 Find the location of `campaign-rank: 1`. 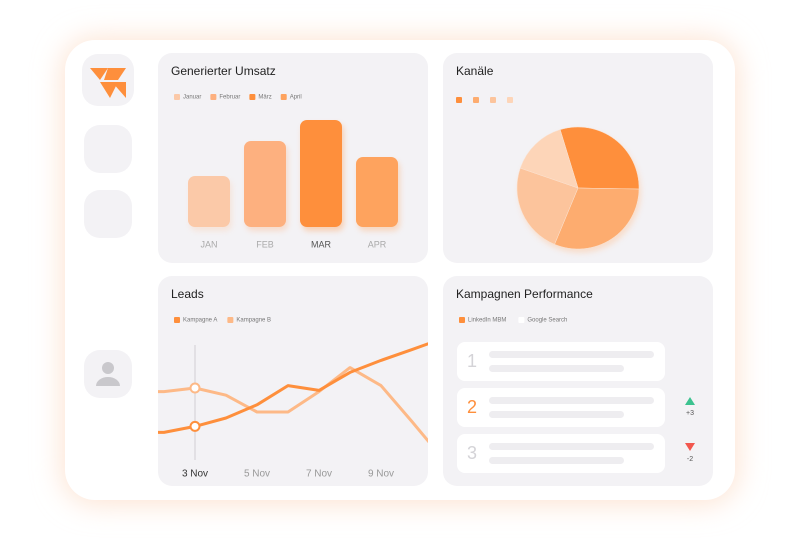

campaign-rank: 1 is located at coordinates (472, 361).